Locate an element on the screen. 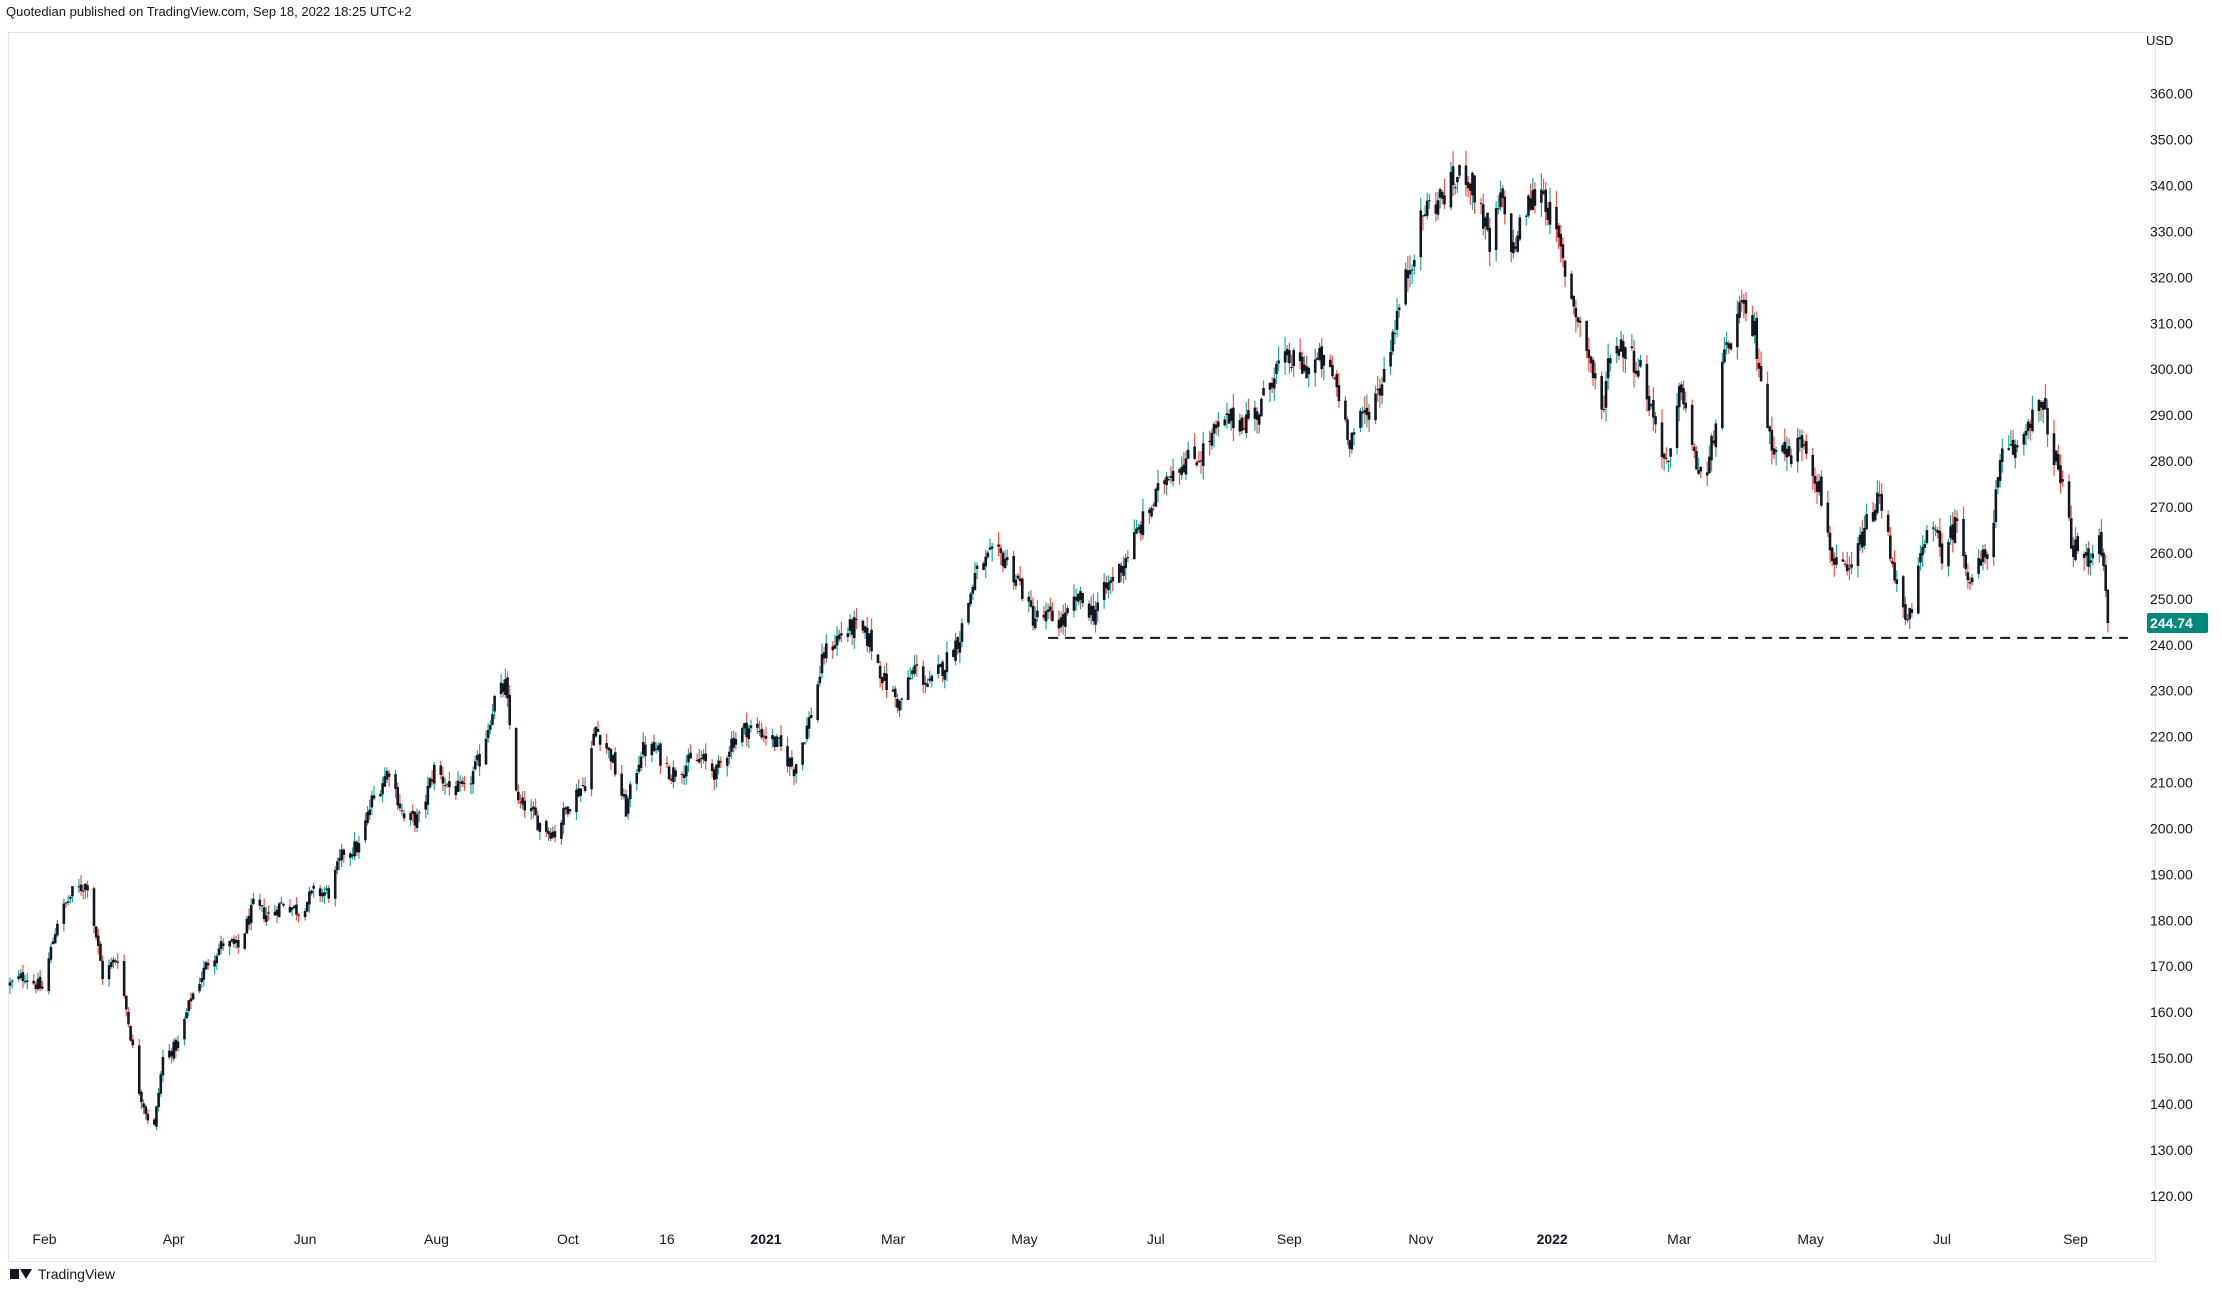 Image resolution: width=2222 pixels, height=1291 pixels. y-tick-label: 200.00 is located at coordinates (2171, 828).